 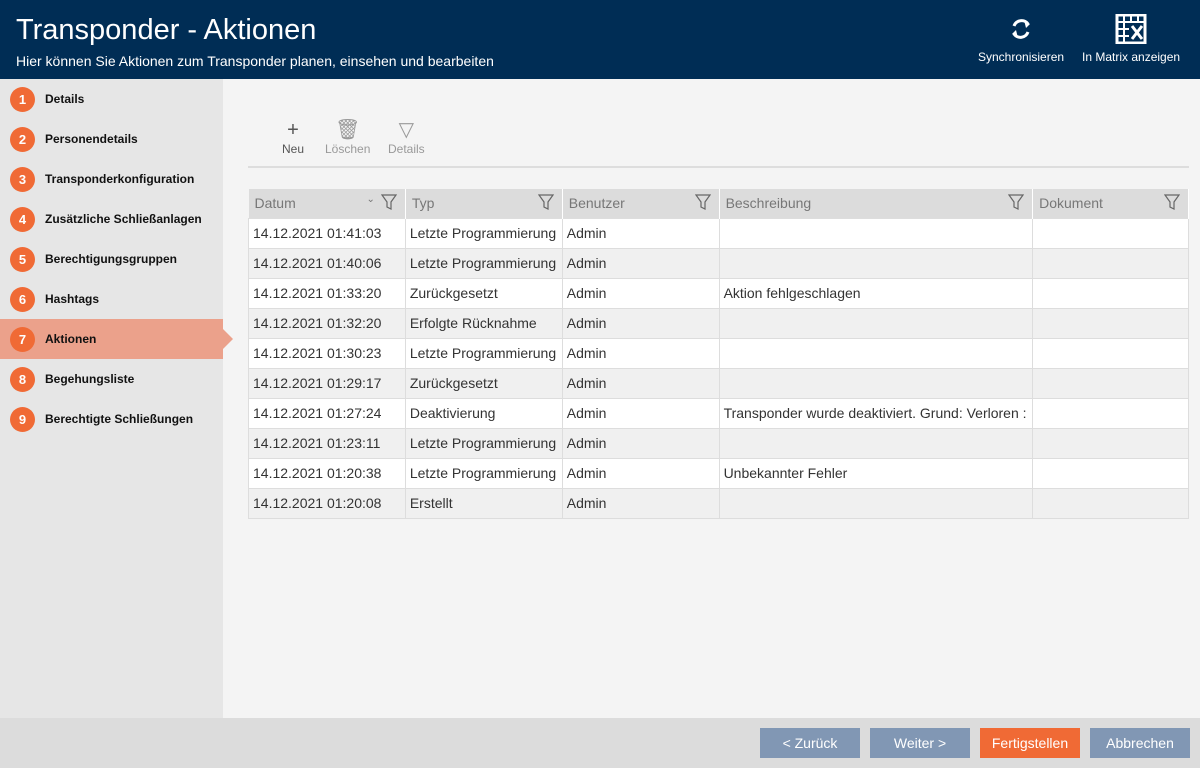 What do you see at coordinates (483, 413) in the screenshot?
I see `table-cell: Deaktivierung` at bounding box center [483, 413].